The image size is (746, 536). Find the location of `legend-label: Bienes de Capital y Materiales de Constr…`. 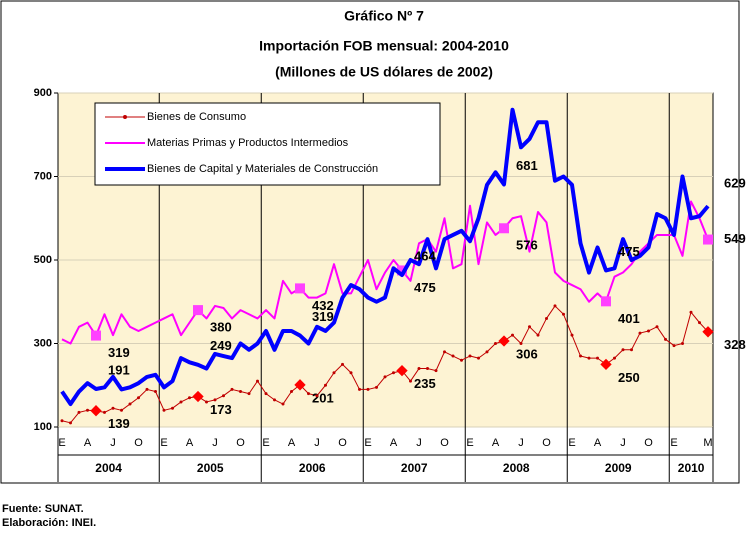

legend-label: Bienes de Capital y Materiales de Constr… is located at coordinates (262, 169).